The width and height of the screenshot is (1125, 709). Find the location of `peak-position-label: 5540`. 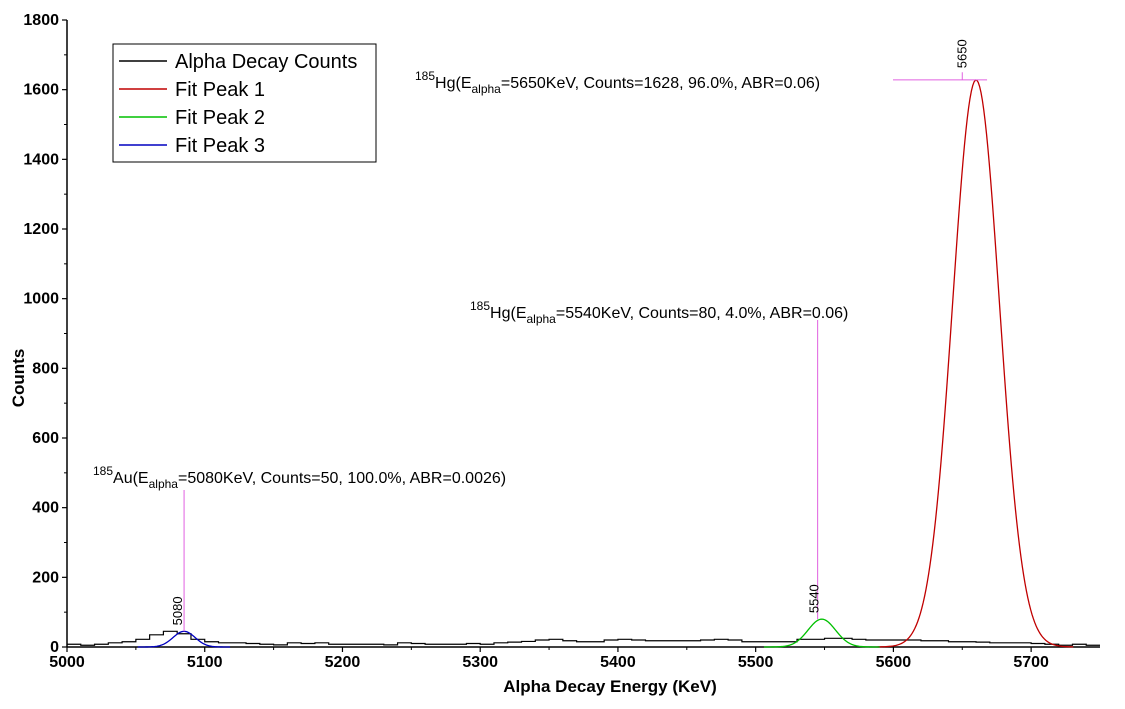

peak-position-label: 5540 is located at coordinates (814, 598).